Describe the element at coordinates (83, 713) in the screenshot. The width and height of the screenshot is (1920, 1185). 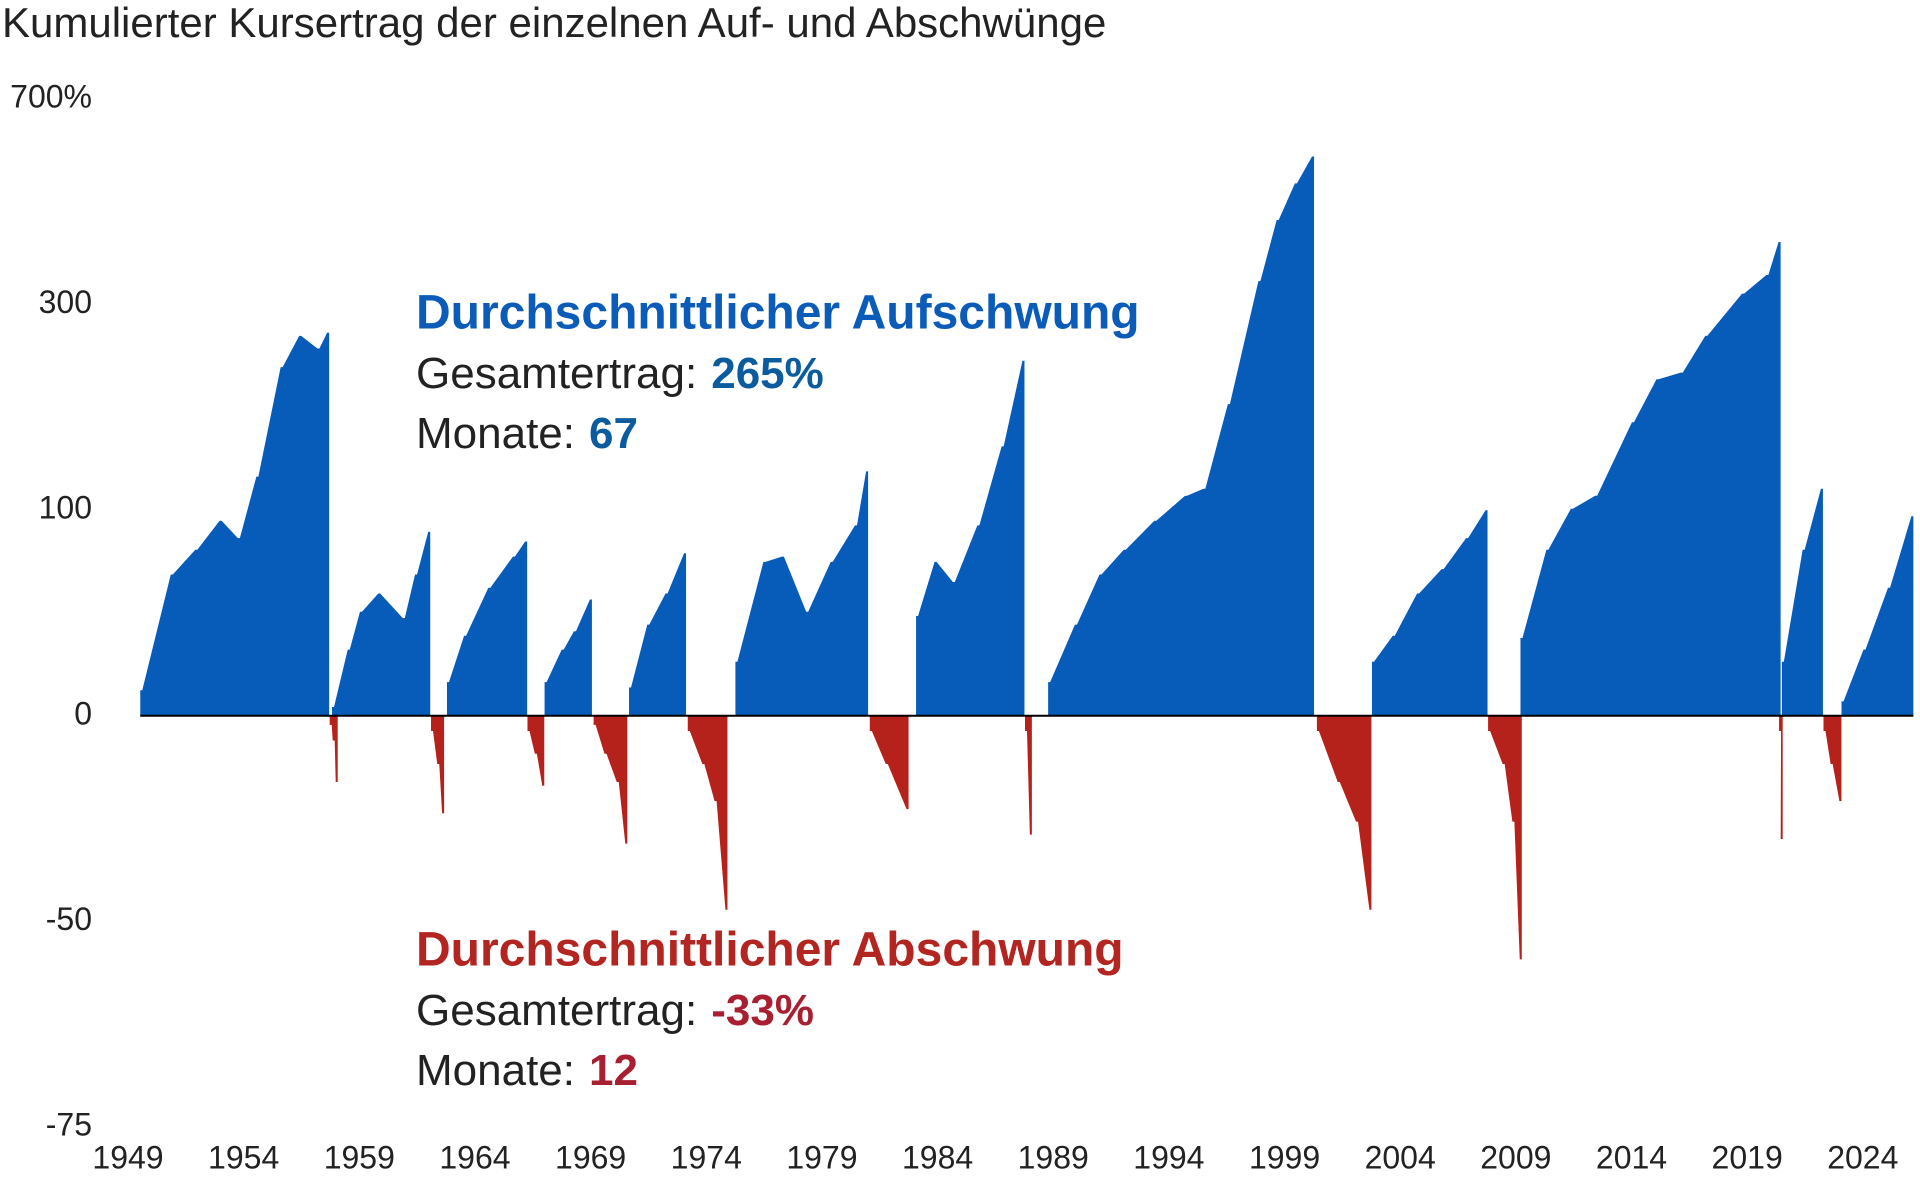
I see `y-tick-label: 0` at that location.